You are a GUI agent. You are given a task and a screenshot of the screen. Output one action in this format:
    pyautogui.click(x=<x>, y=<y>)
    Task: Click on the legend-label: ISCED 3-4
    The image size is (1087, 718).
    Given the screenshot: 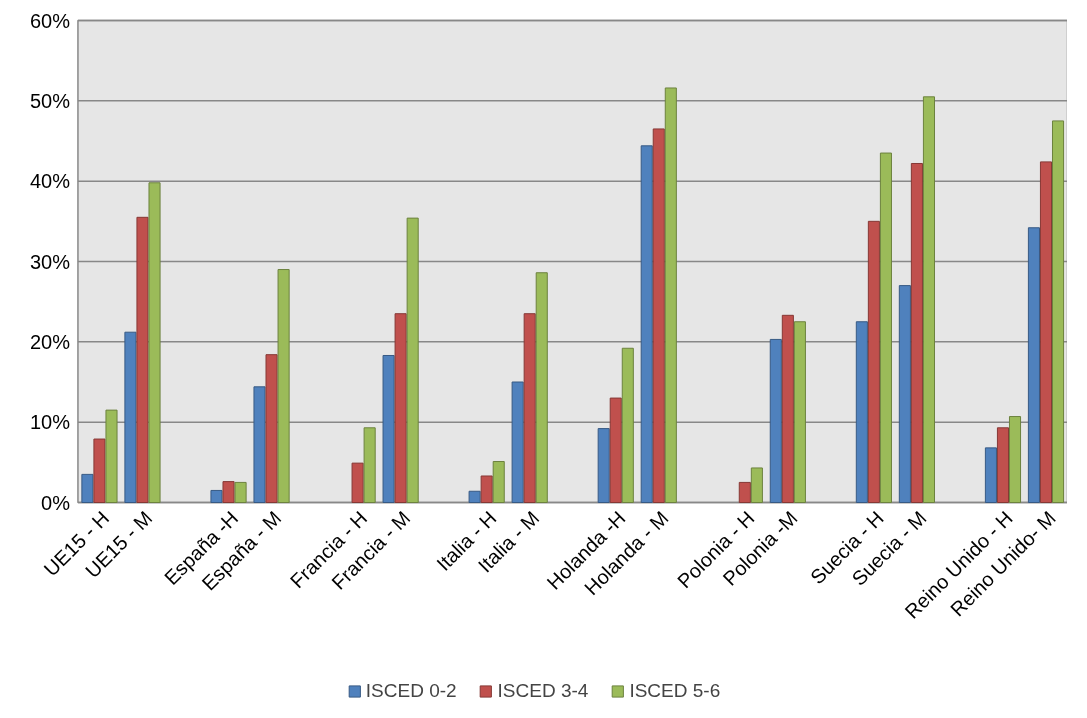 What is the action you would take?
    pyautogui.click(x=543, y=691)
    